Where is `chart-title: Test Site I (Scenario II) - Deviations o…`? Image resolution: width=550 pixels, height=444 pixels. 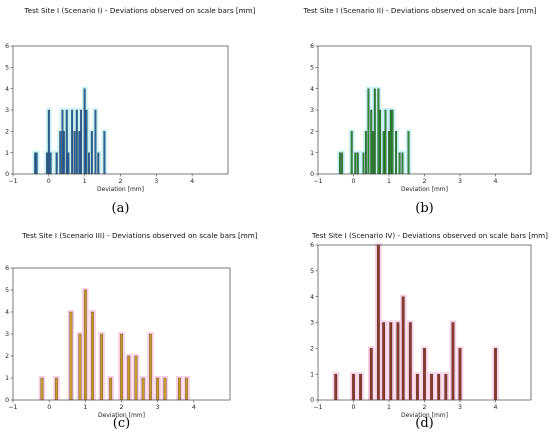 chart-title: Test Site I (Scenario II) - Deviations o… is located at coordinates (419, 10).